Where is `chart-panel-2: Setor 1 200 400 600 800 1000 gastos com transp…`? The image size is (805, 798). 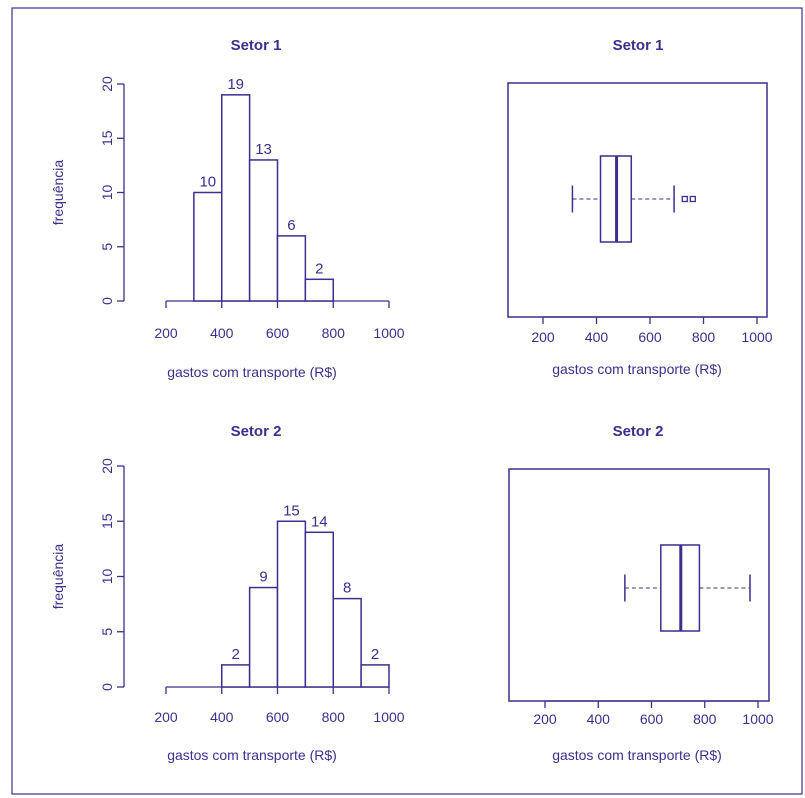 chart-panel-2: Setor 1 200 400 600 800 1000 gastos com transp… is located at coordinates (640, 207).